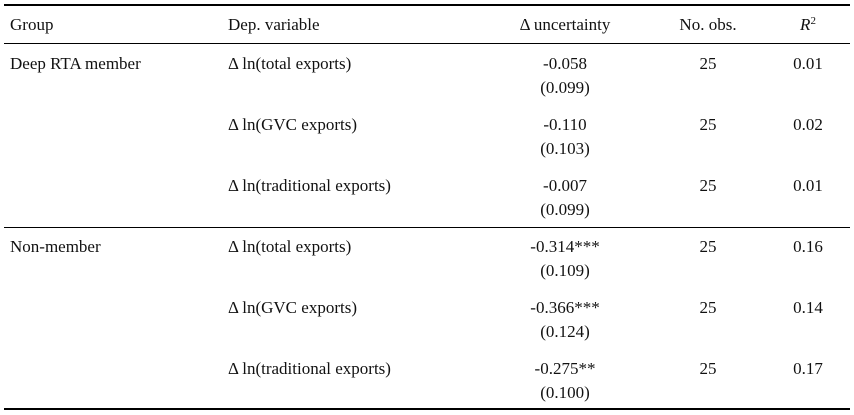 Image resolution: width=854 pixels, height=415 pixels. Describe the element at coordinates (565, 24) in the screenshot. I see `header-uncertainty: Δ uncertainty` at that location.